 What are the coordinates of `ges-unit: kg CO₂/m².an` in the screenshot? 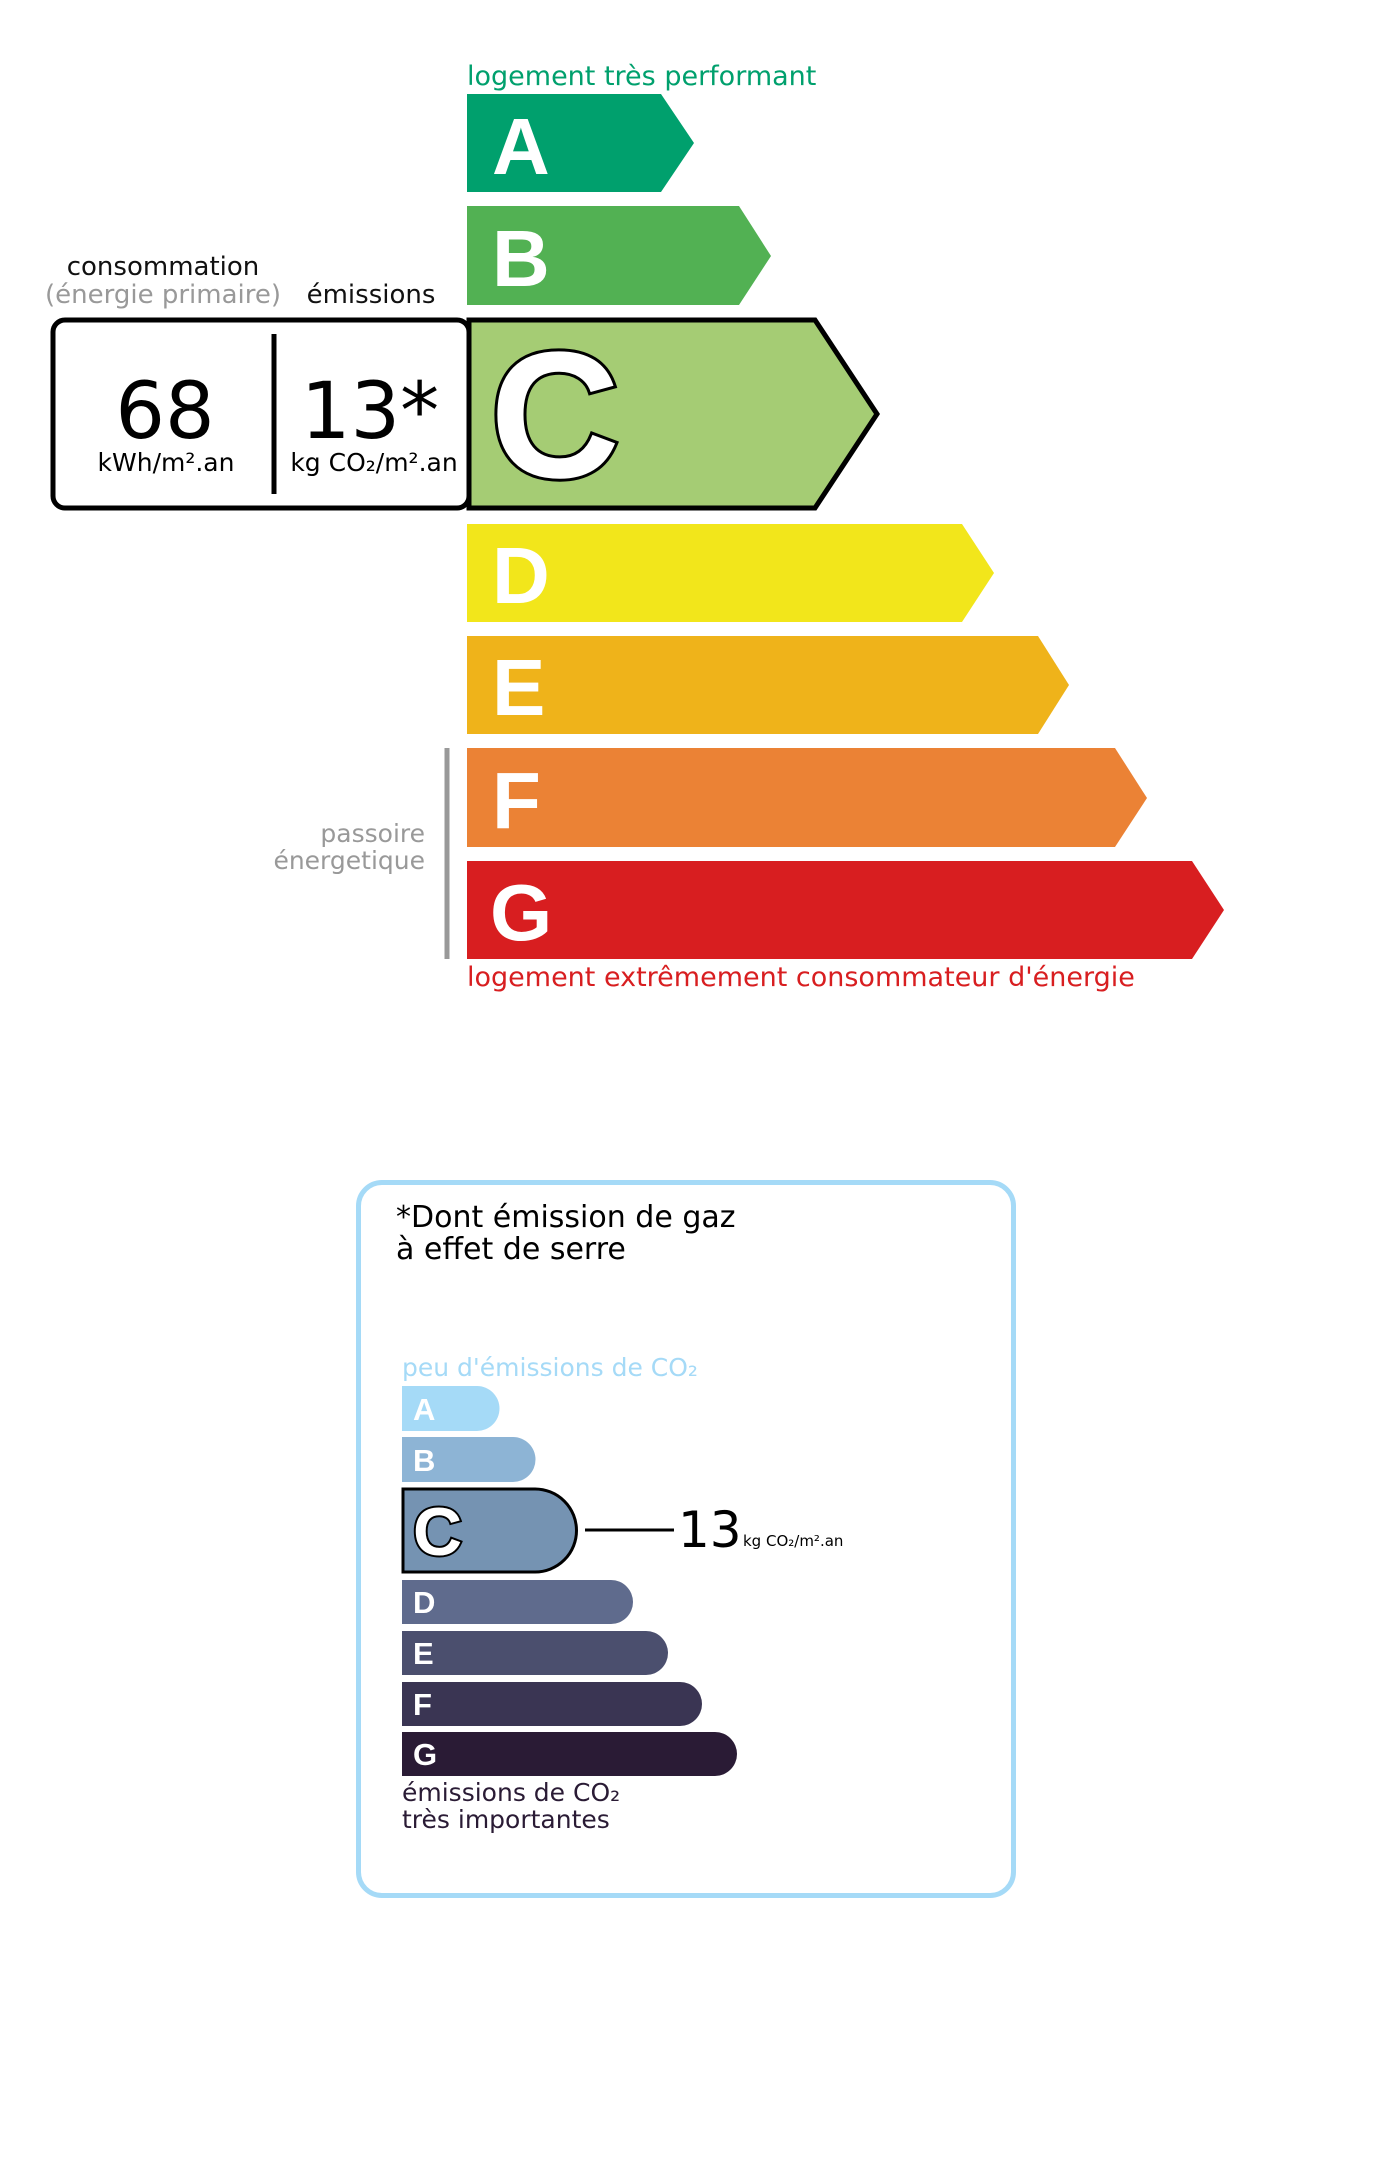 It's located at (793, 1541).